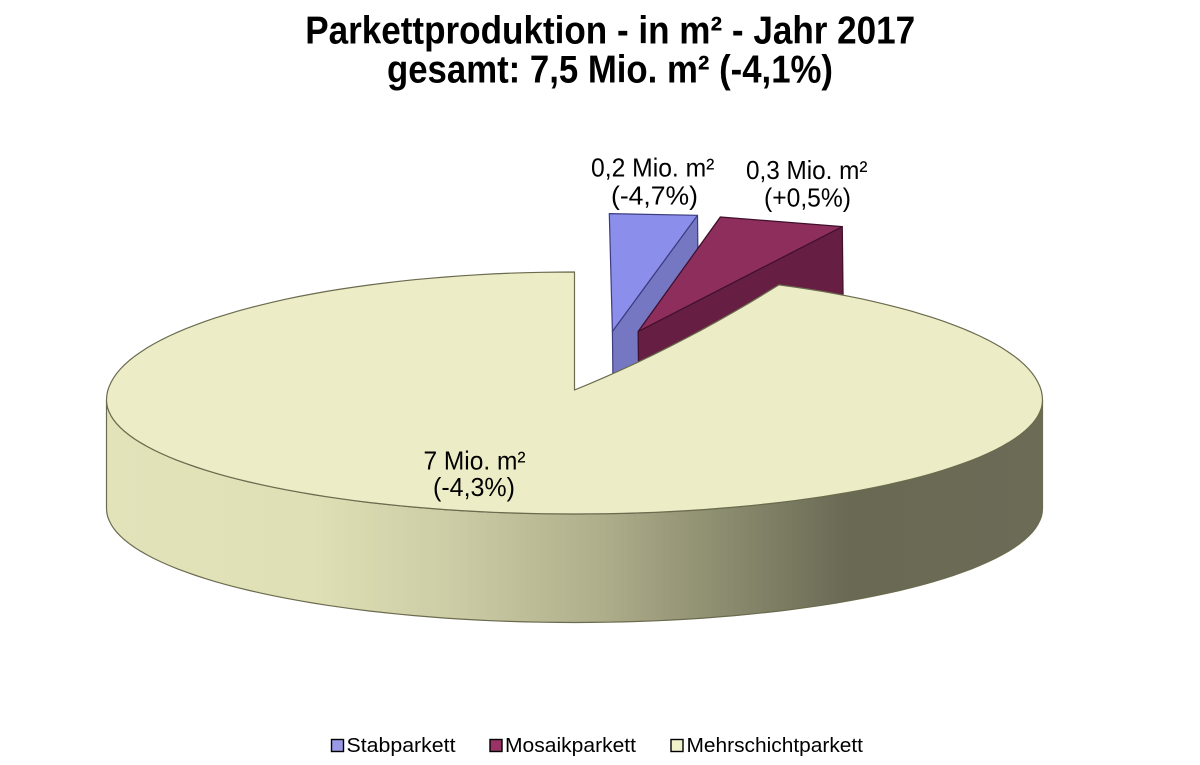 This screenshot has width=1200, height=765. Describe the element at coordinates (610, 70) in the screenshot. I see `svg-text: gesamt: 7,5 Mio. m² (-4,1%)` at that location.